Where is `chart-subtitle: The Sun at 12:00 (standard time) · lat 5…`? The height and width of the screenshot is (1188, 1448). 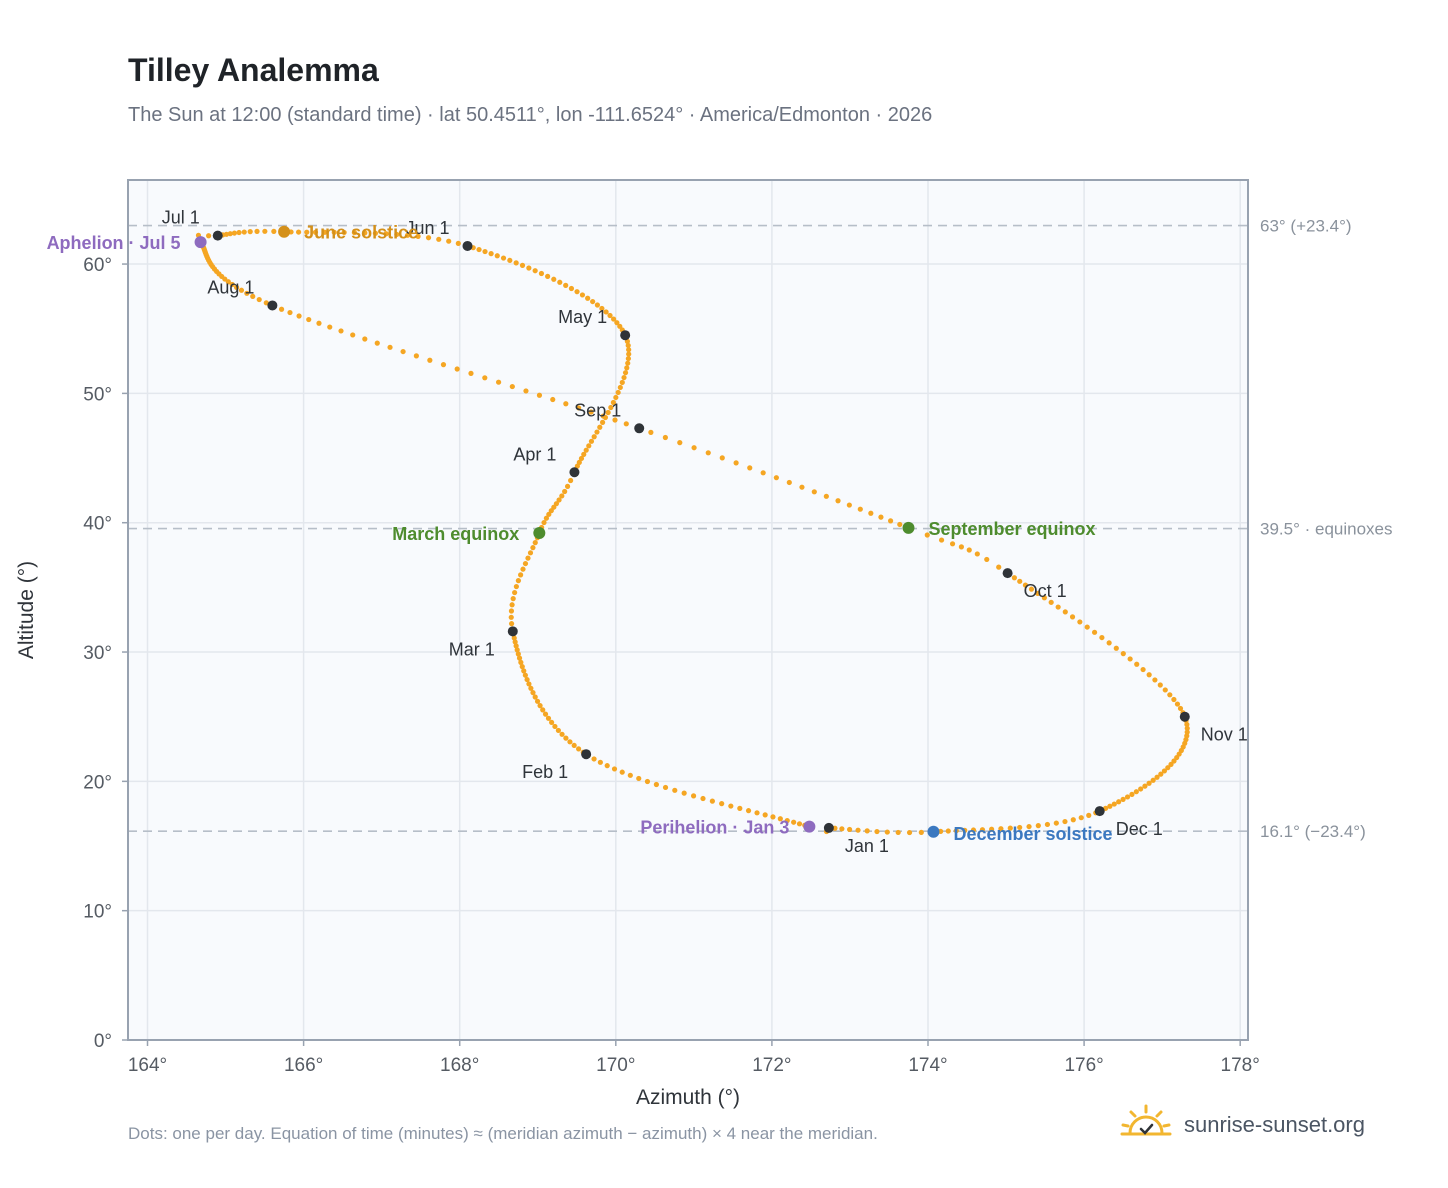
chart-subtitle: The Sun at 12:00 (standard time) · lat 5… is located at coordinates (530, 115).